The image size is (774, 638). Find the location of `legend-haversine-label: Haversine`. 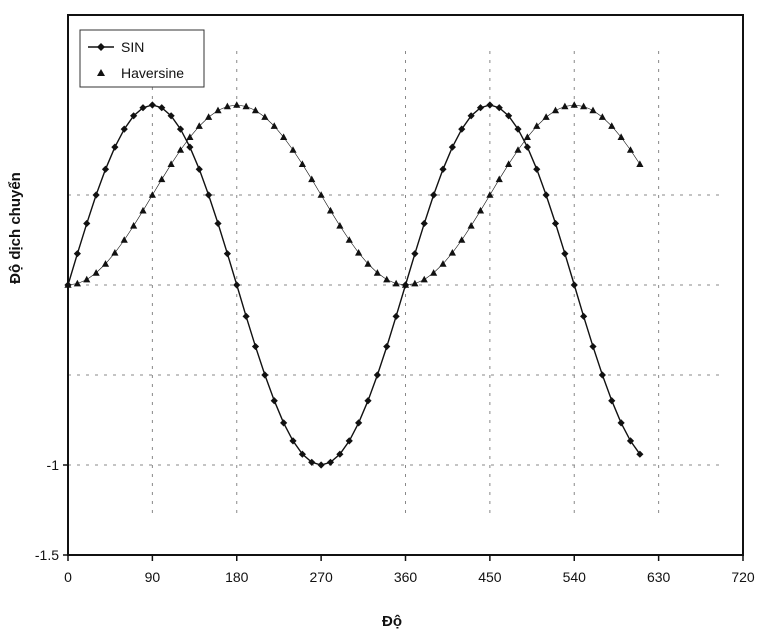

legend-haversine-label: Haversine is located at coordinates (152, 73).